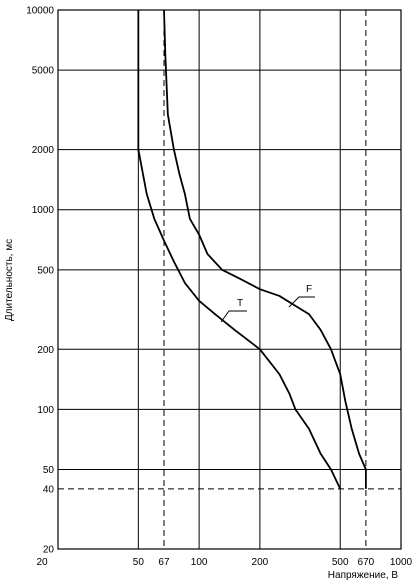  What do you see at coordinates (49, 489) in the screenshot?
I see `y-tick-label: 40` at bounding box center [49, 489].